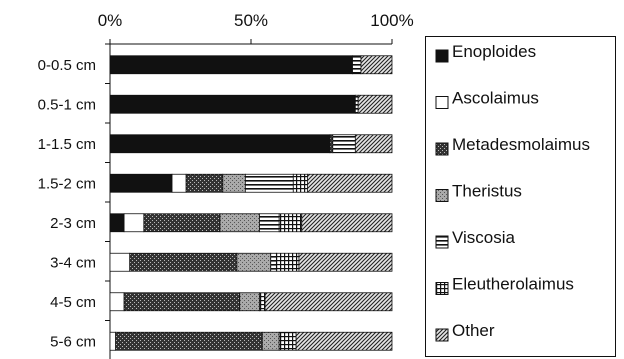 The height and width of the screenshot is (359, 624). Describe the element at coordinates (344, 144) in the screenshot. I see `bar-segment-viscosia-1-1-5-cm` at that location.